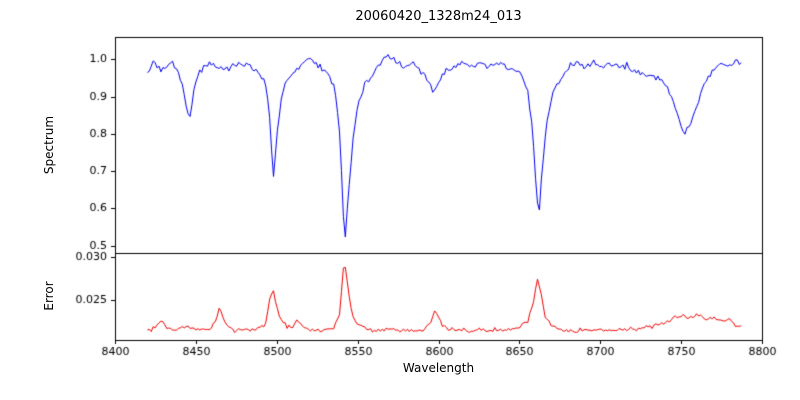 The height and width of the screenshot is (400, 800). Describe the element at coordinates (49, 296) in the screenshot. I see `y-axis-label-error: Error` at that location.